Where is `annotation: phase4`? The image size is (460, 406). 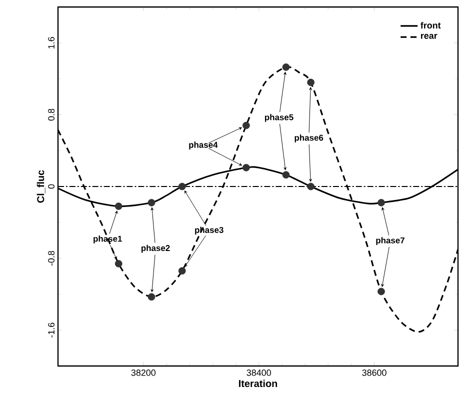 annotation: phase4 is located at coordinates (203, 146).